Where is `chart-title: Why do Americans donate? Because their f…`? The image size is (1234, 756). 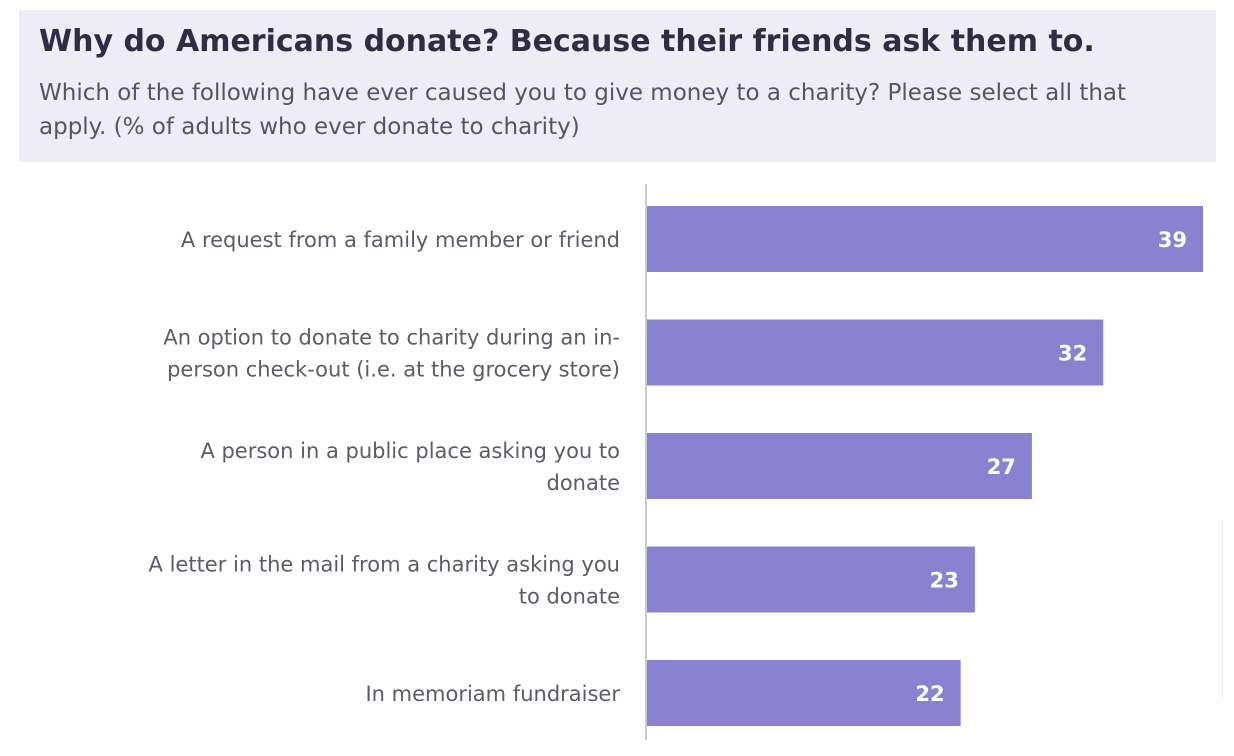
chart-title: Why do Americans donate? Because their f… is located at coordinates (567, 41).